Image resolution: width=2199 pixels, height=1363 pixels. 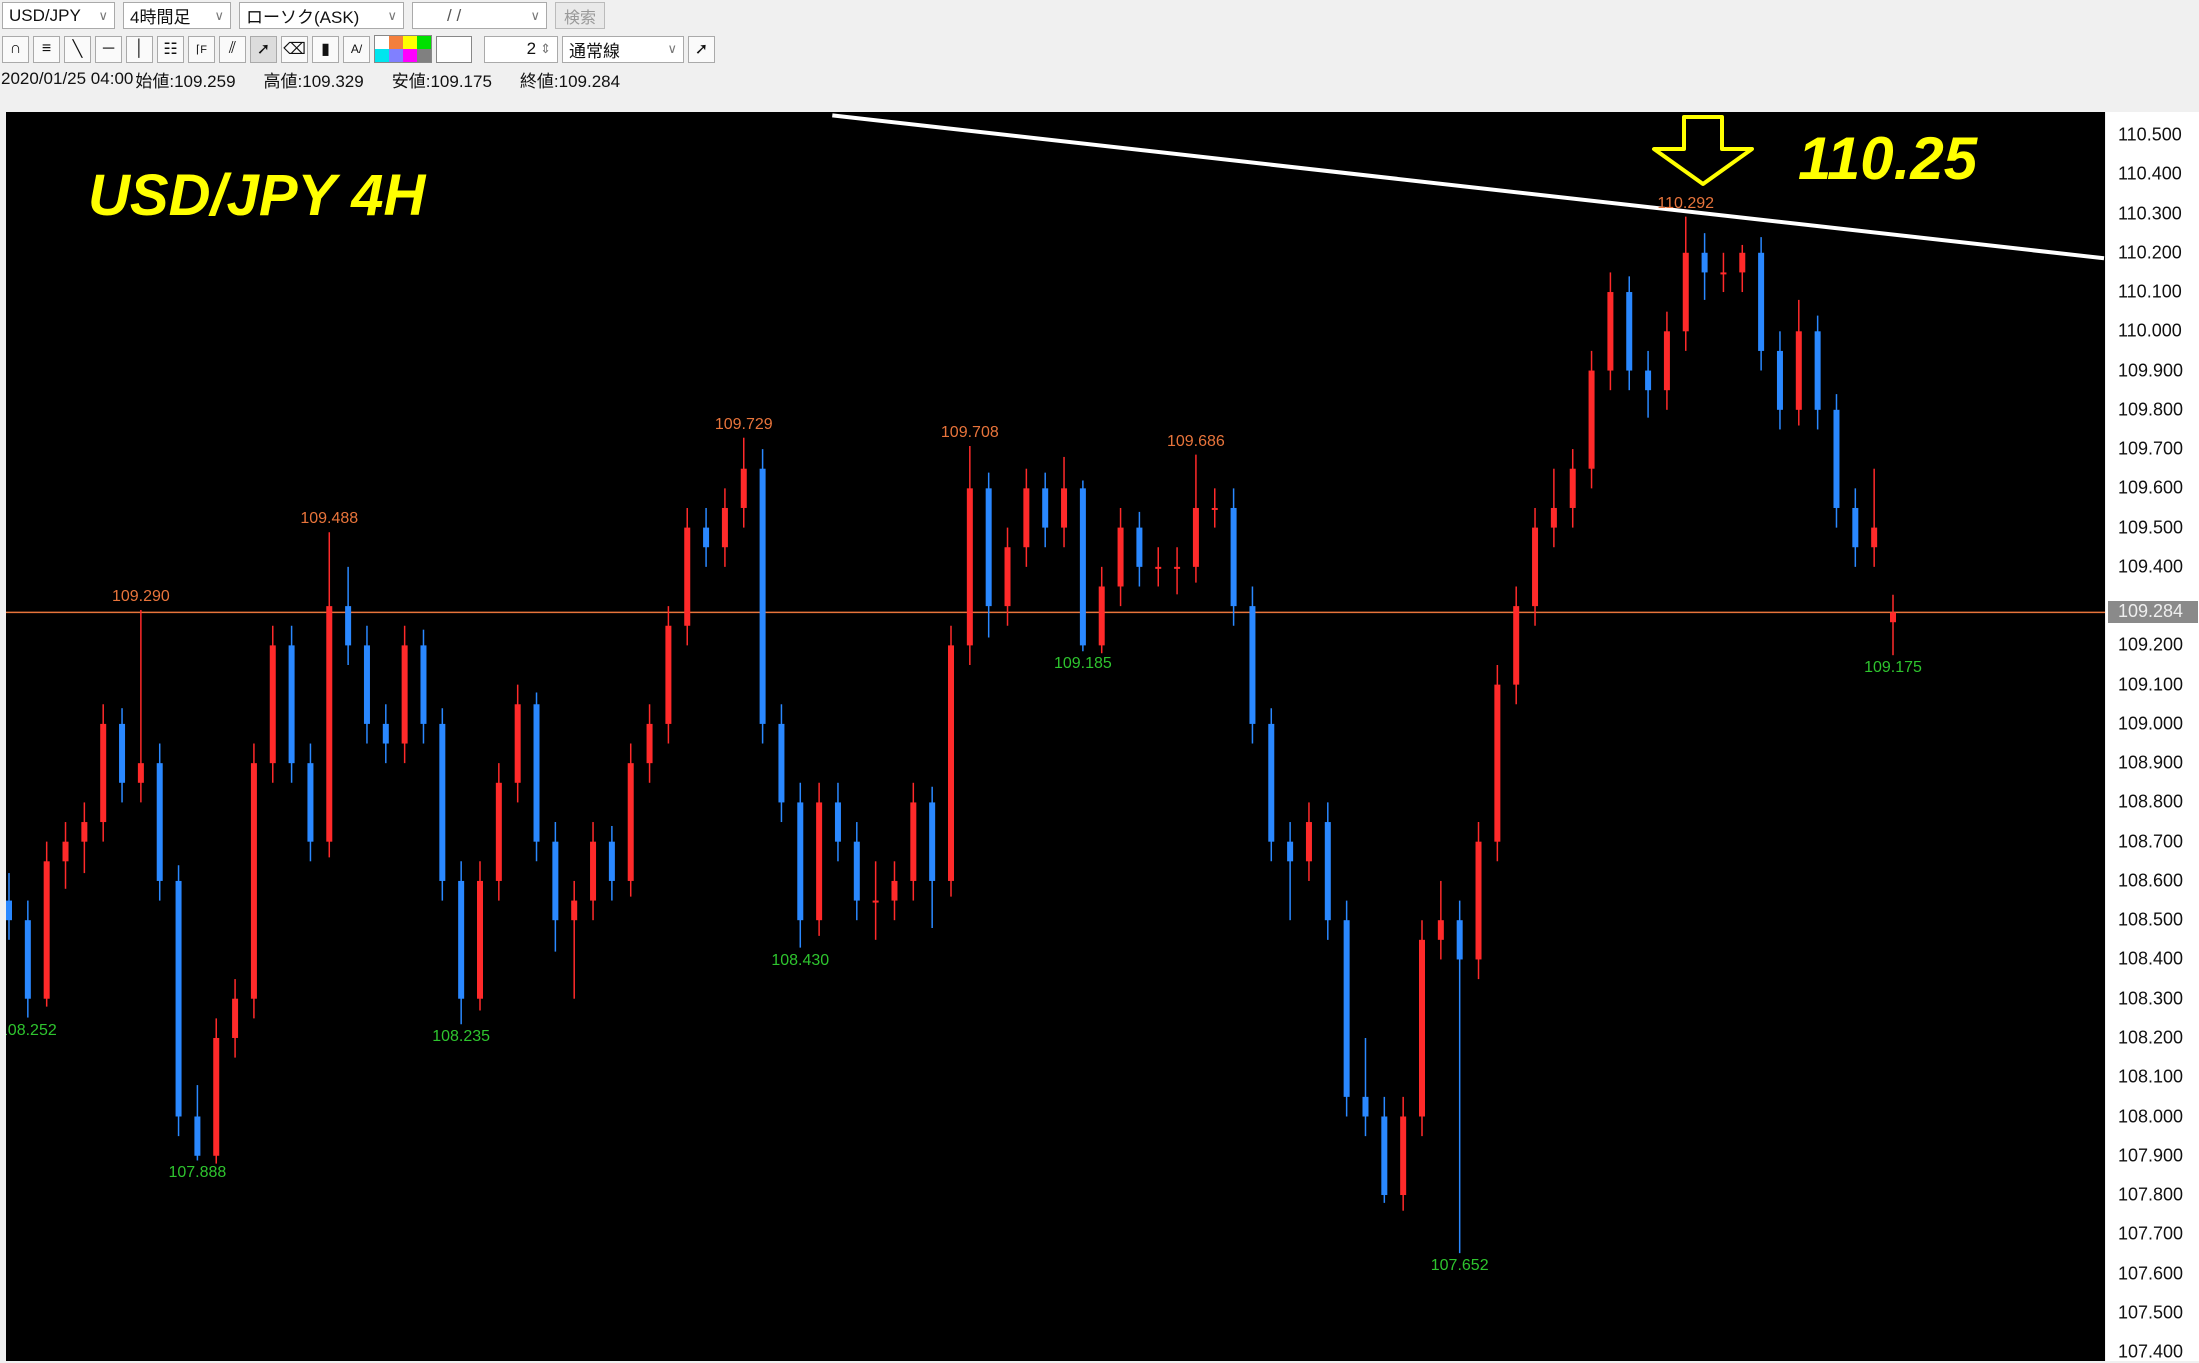 What do you see at coordinates (139, 49) in the screenshot?
I see `vertical-line-icon: │` at bounding box center [139, 49].